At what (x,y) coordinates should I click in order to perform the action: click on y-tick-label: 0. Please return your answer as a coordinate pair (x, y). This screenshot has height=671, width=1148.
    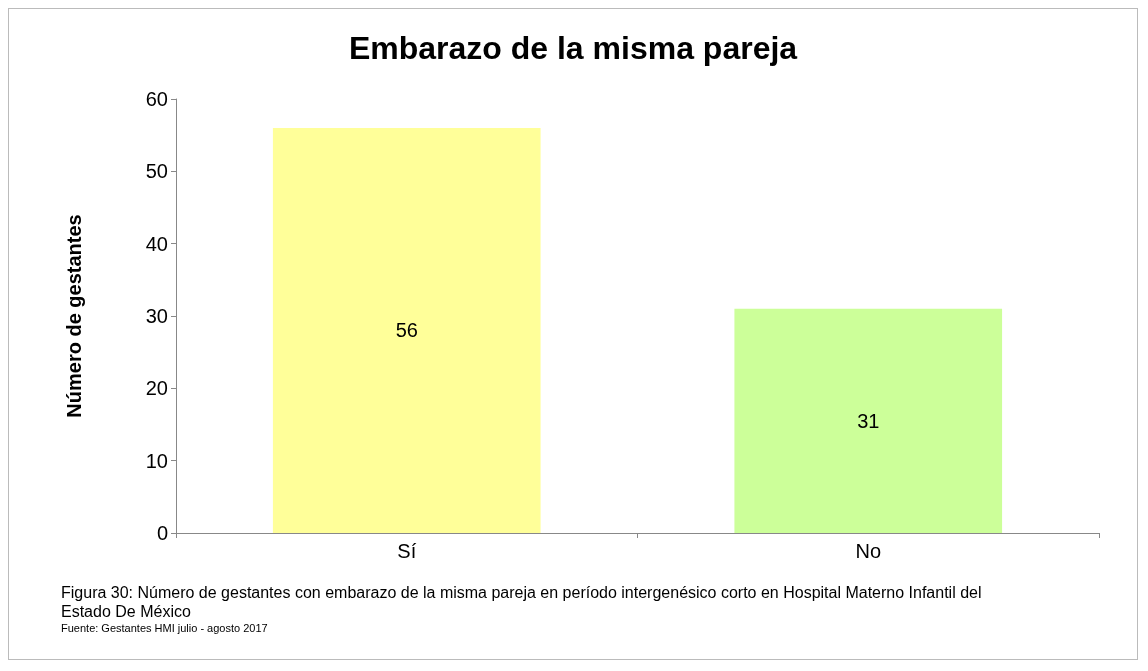
    Looking at the image, I should click on (162, 533).